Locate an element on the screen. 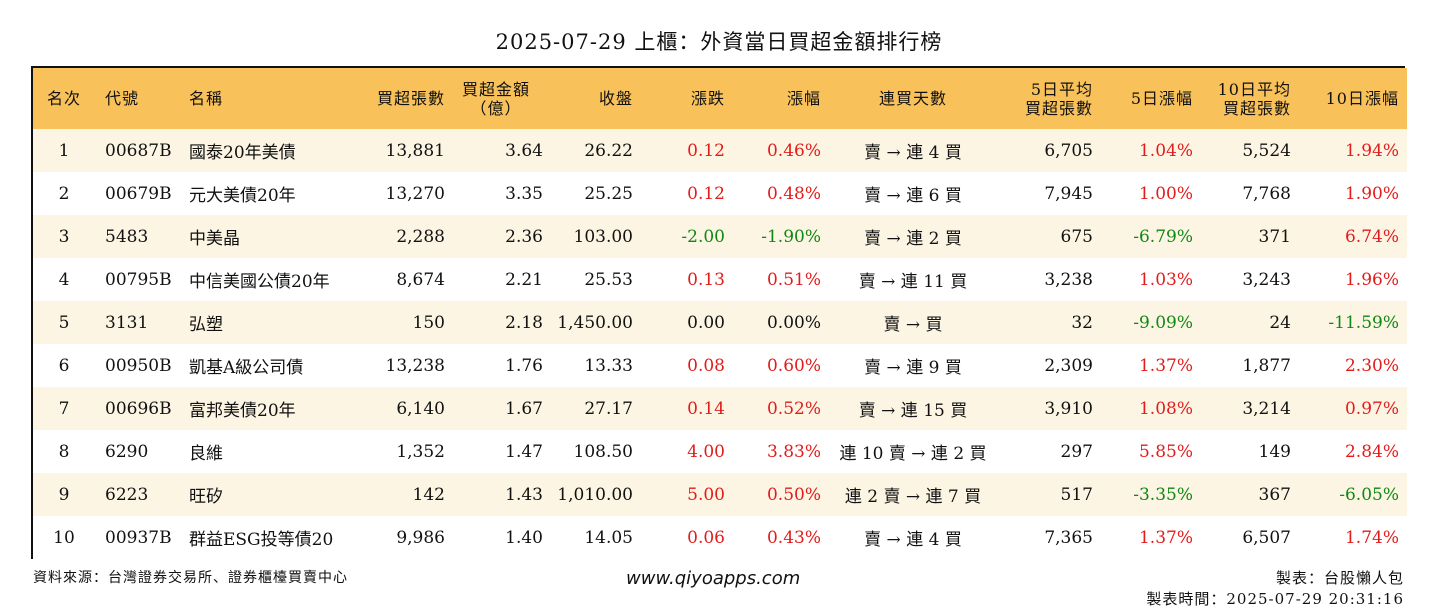  column-header-pct: 漲幅 is located at coordinates (803, 98).